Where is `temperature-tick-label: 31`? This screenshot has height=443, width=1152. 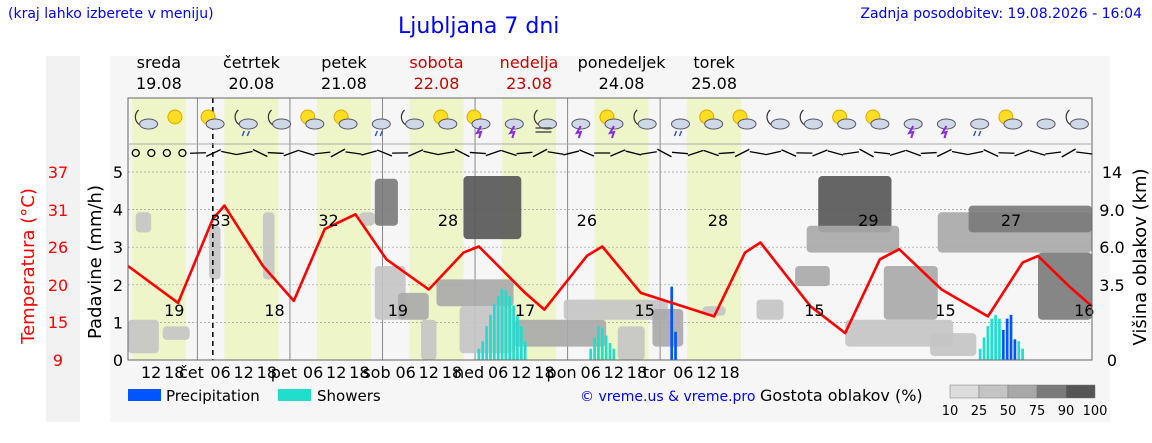 temperature-tick-label: 31 is located at coordinates (58, 210).